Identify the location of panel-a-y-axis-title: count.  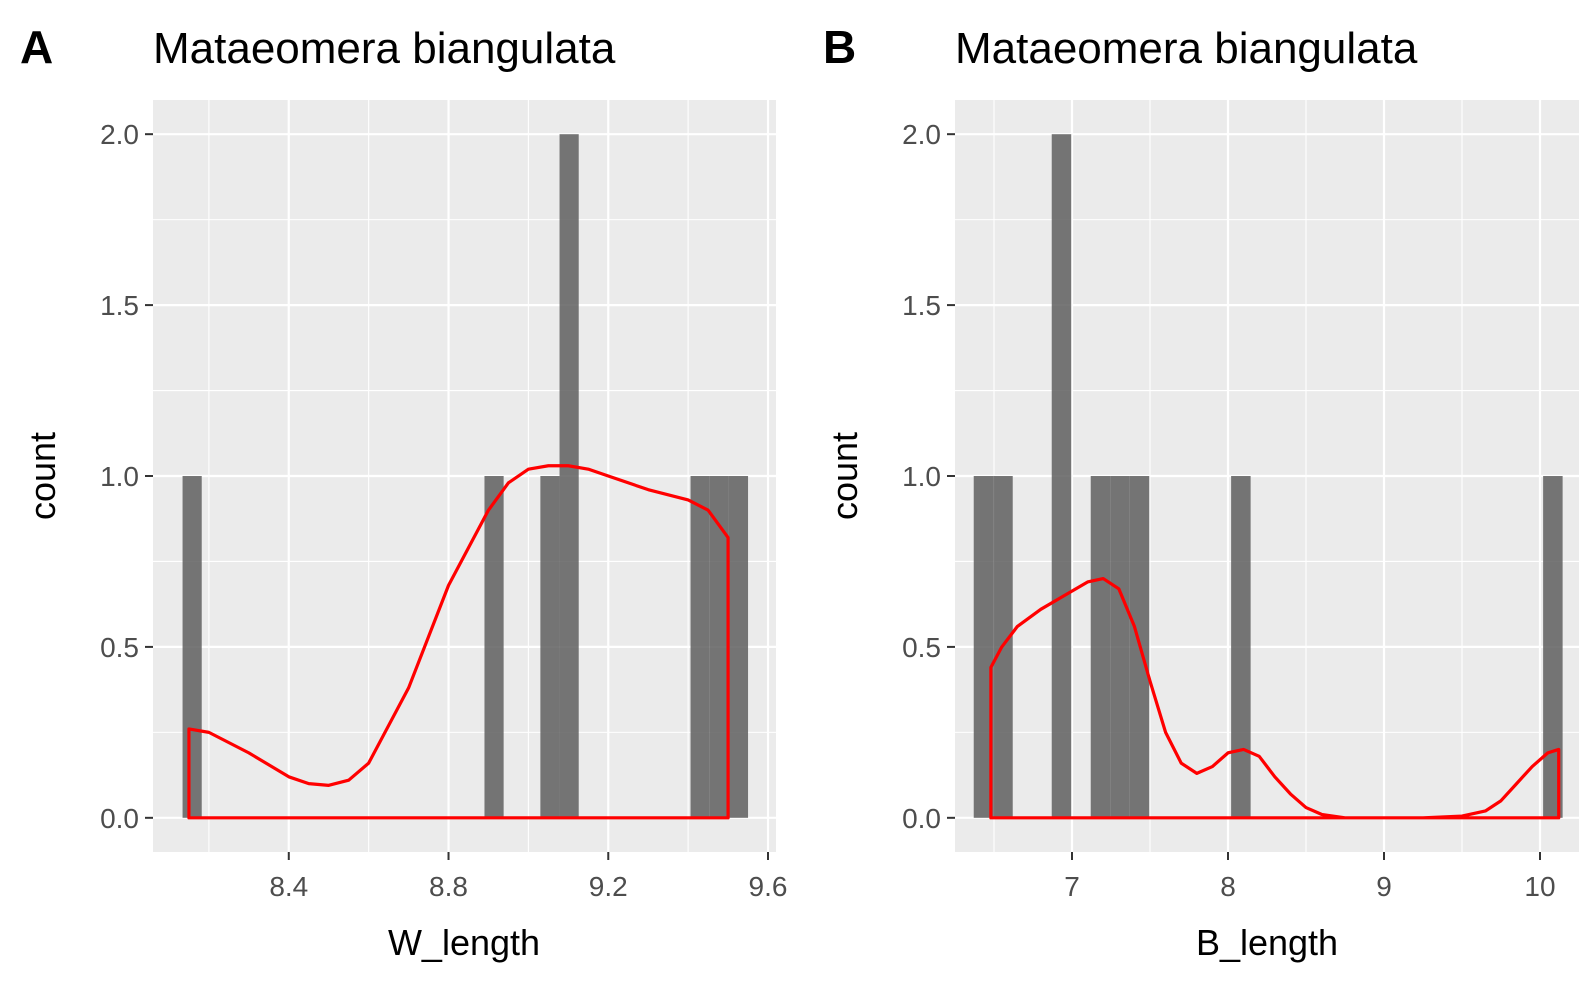
(42, 476).